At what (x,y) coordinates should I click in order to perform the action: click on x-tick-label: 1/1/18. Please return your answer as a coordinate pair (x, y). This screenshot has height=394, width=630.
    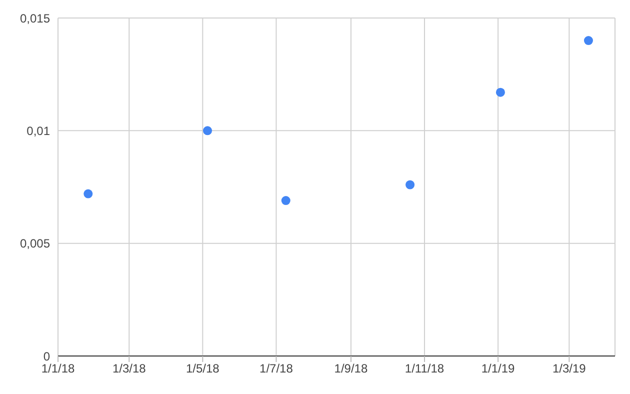
    Looking at the image, I should click on (58, 369).